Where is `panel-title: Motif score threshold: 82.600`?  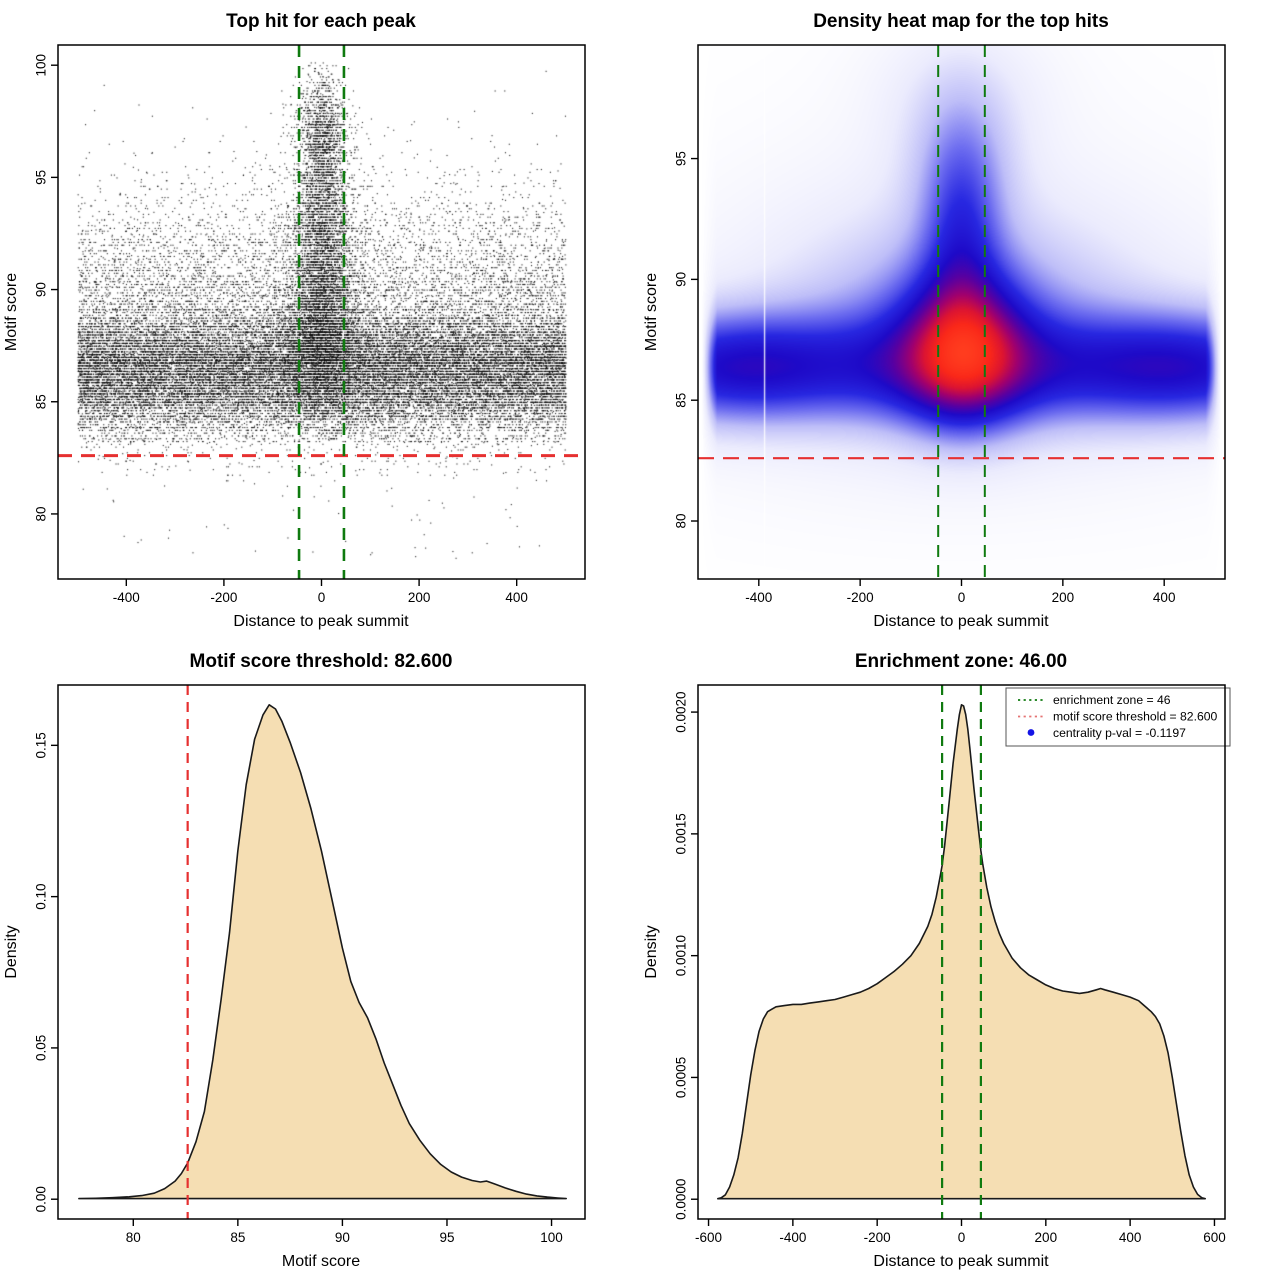 panel-title: Motif score threshold: 82.600 is located at coordinates (321, 661).